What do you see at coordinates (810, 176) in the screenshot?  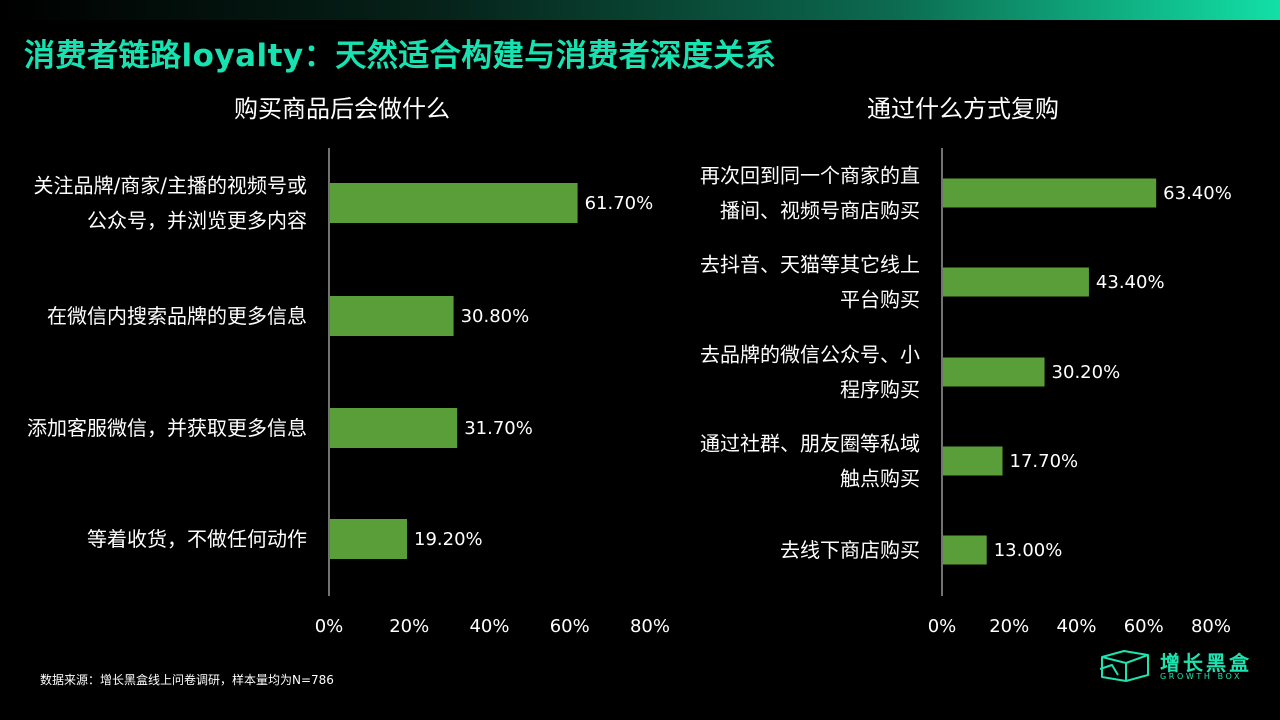 I see `category-label: 再次回到同一个商家的直` at bounding box center [810, 176].